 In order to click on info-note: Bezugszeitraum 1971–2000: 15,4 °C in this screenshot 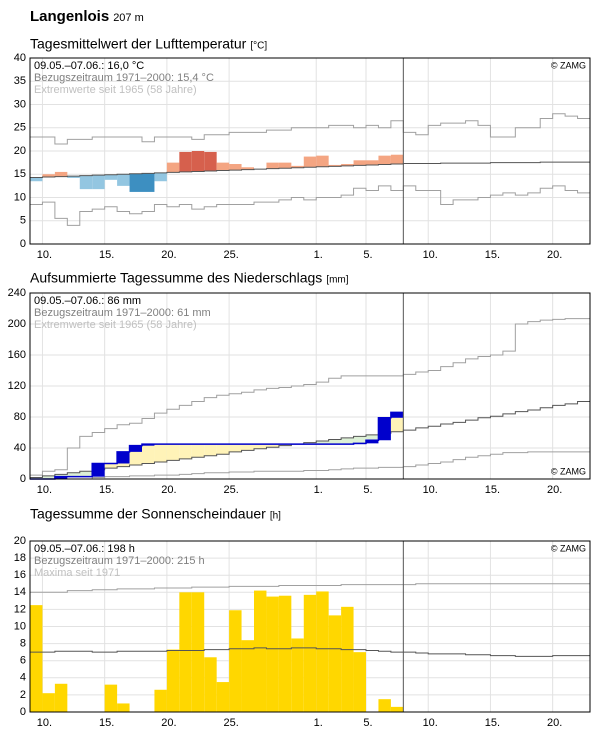, I will do `click(124, 78)`.